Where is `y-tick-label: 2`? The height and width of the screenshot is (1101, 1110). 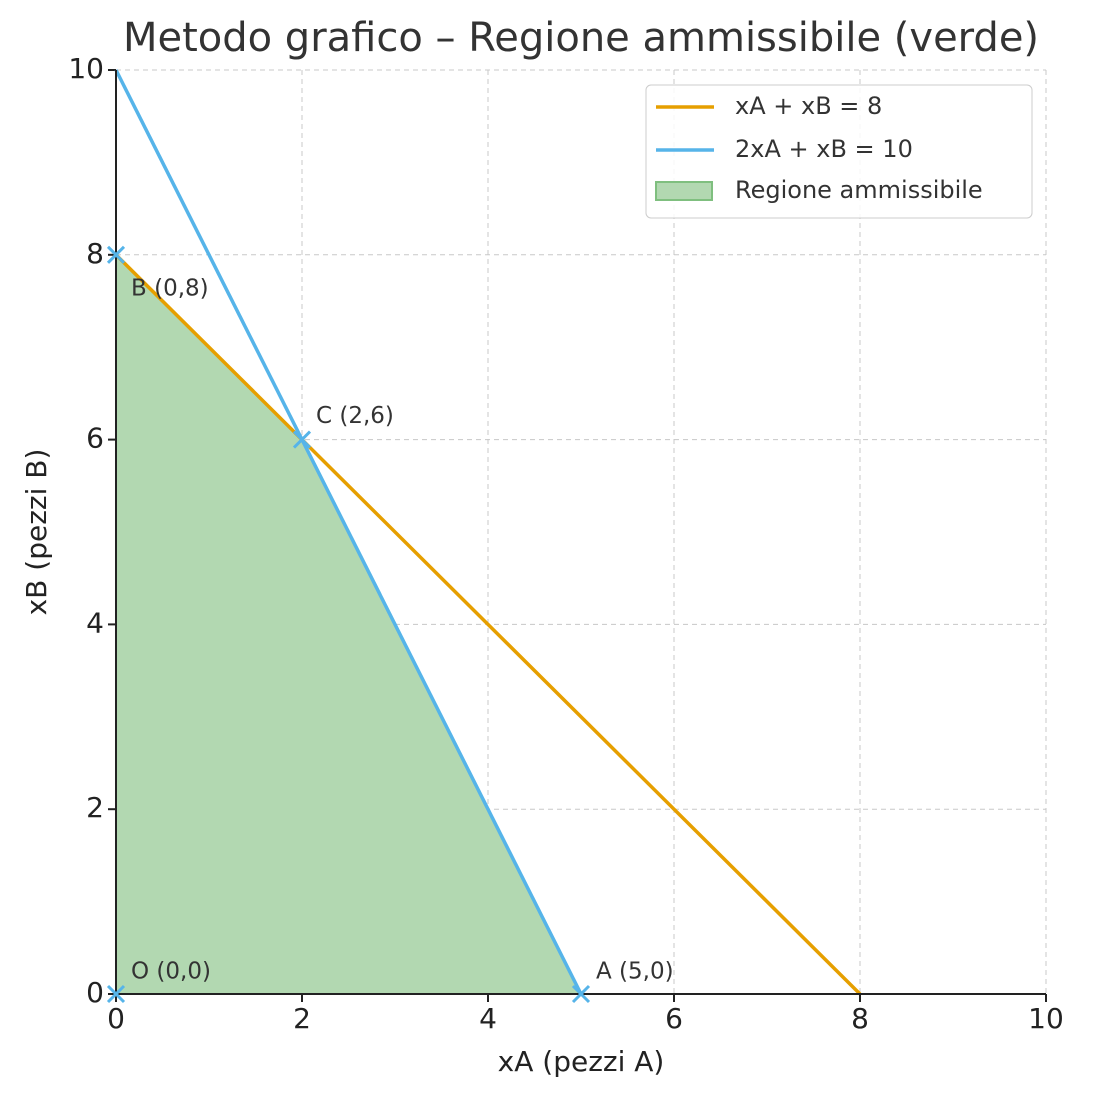
y-tick-label: 2 is located at coordinates (95, 807).